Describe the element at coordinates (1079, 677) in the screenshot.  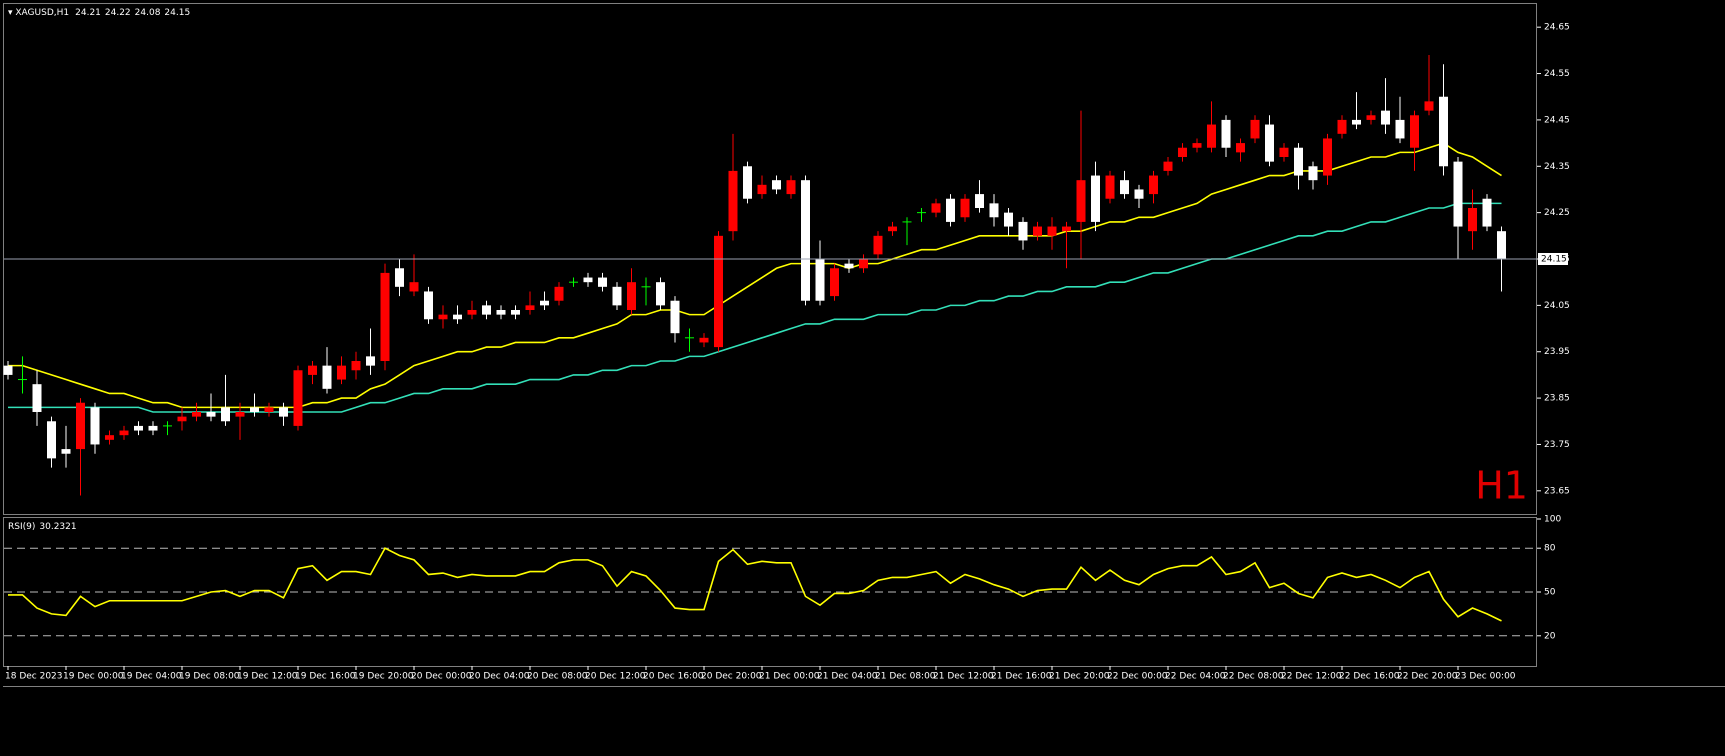
I see `x-tick-label: 21 Dec 20:00` at that location.